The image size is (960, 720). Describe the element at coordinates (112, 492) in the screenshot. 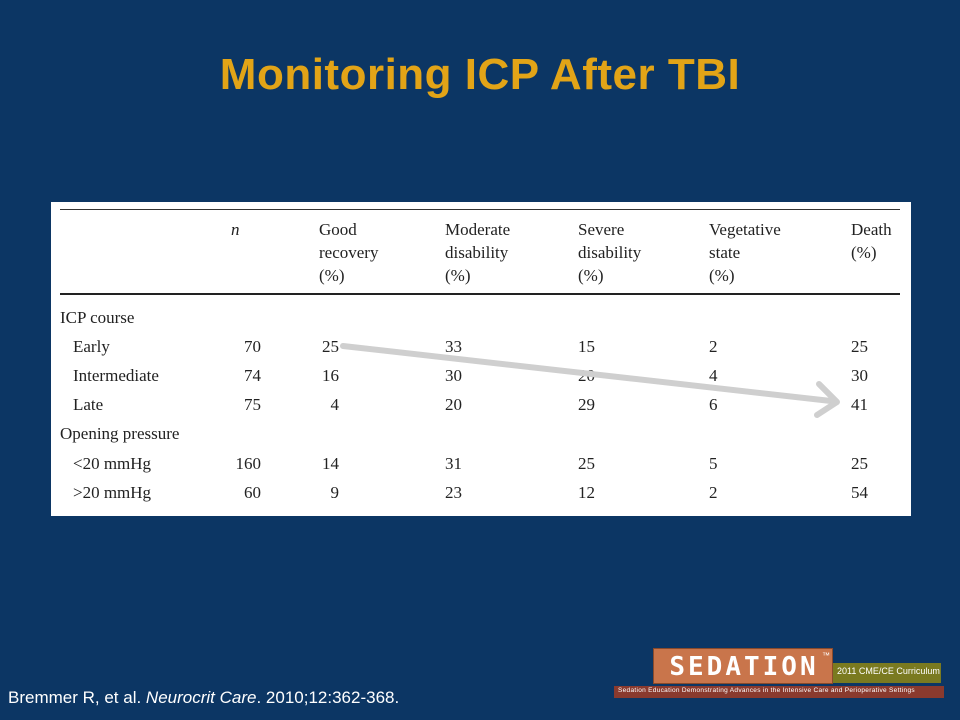

I see `row-label: >20 mmHg` at that location.